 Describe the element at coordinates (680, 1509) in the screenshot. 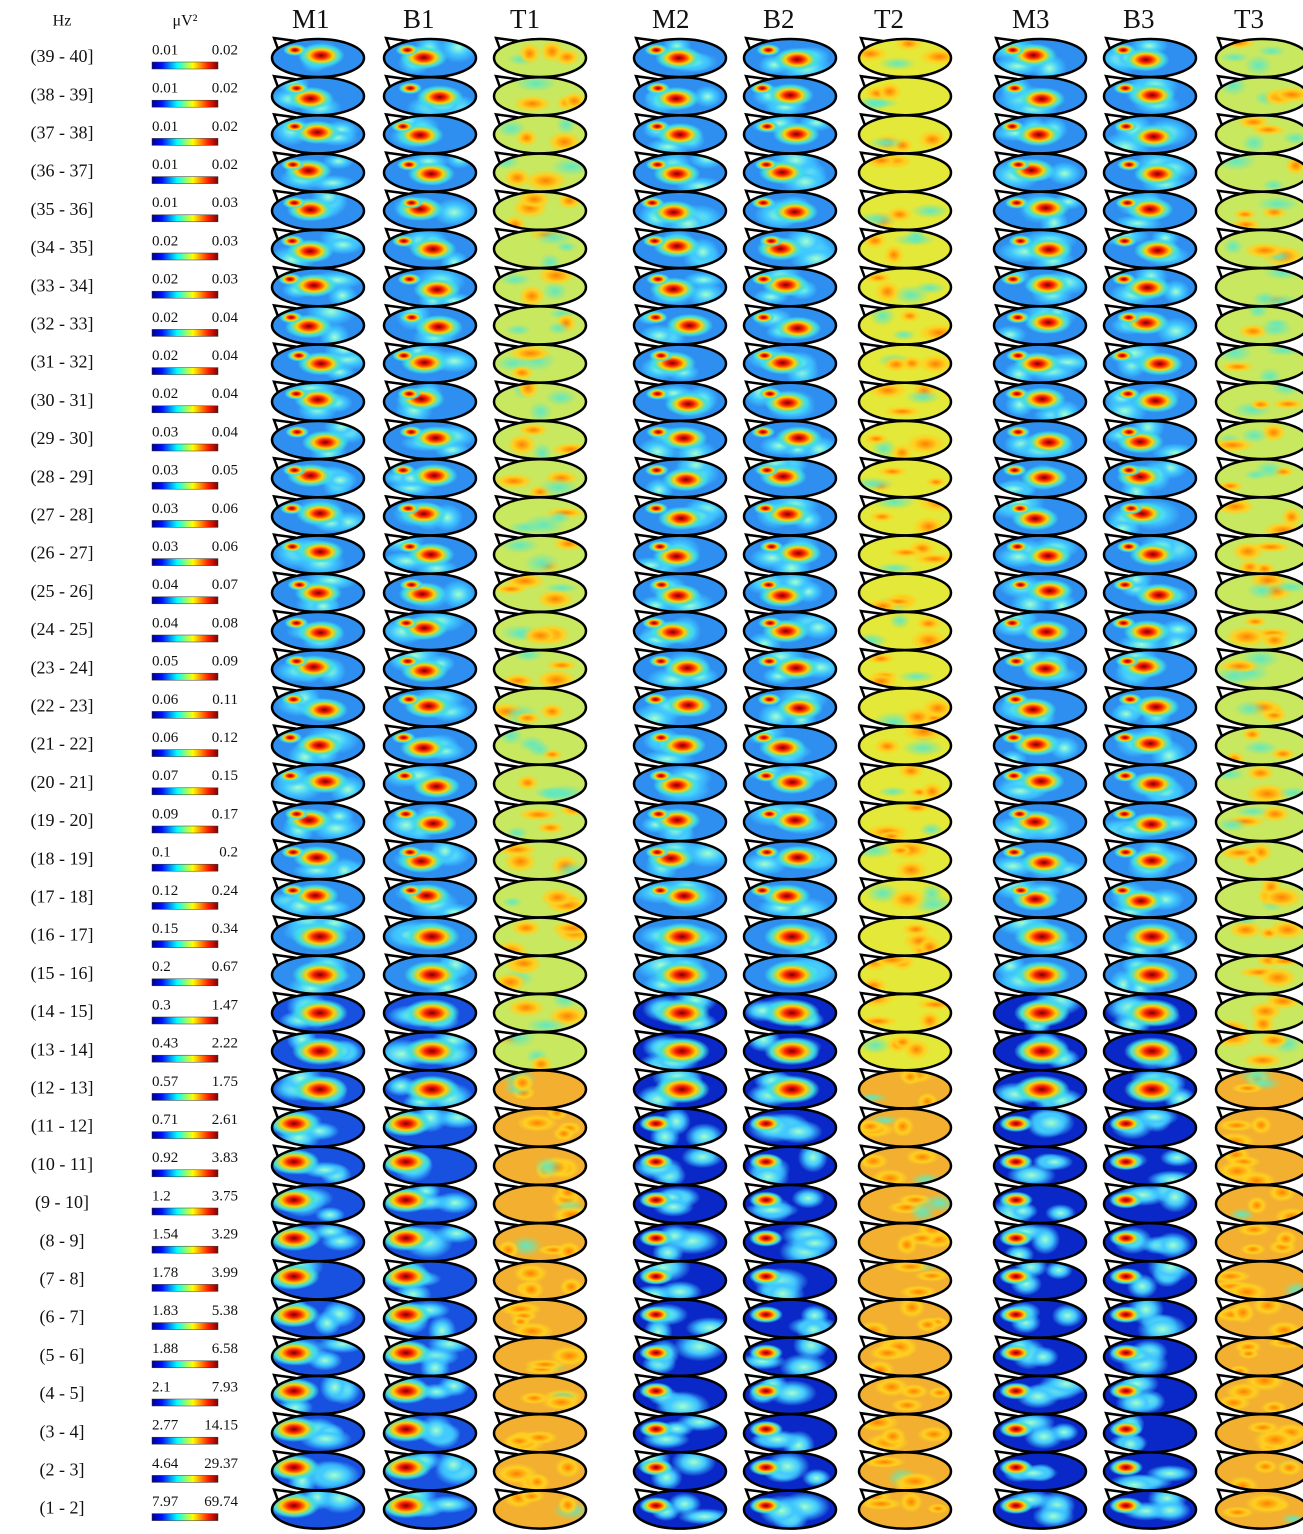

I see `head-outline` at that location.